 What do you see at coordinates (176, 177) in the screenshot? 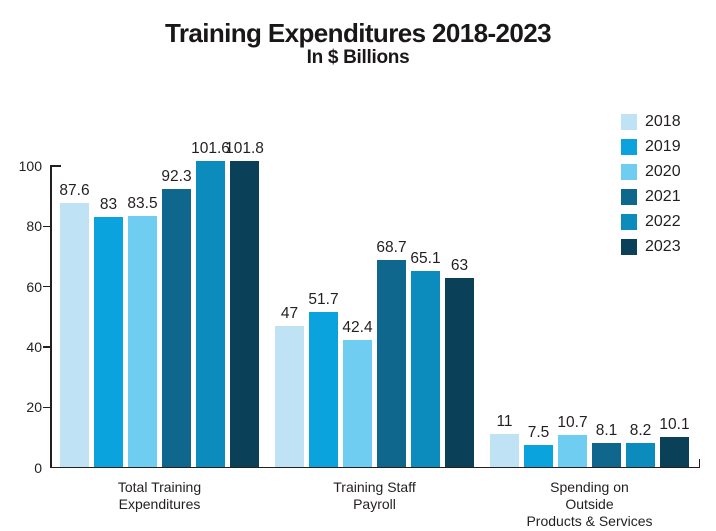
I see `bar-value-label: 92.3` at bounding box center [176, 177].